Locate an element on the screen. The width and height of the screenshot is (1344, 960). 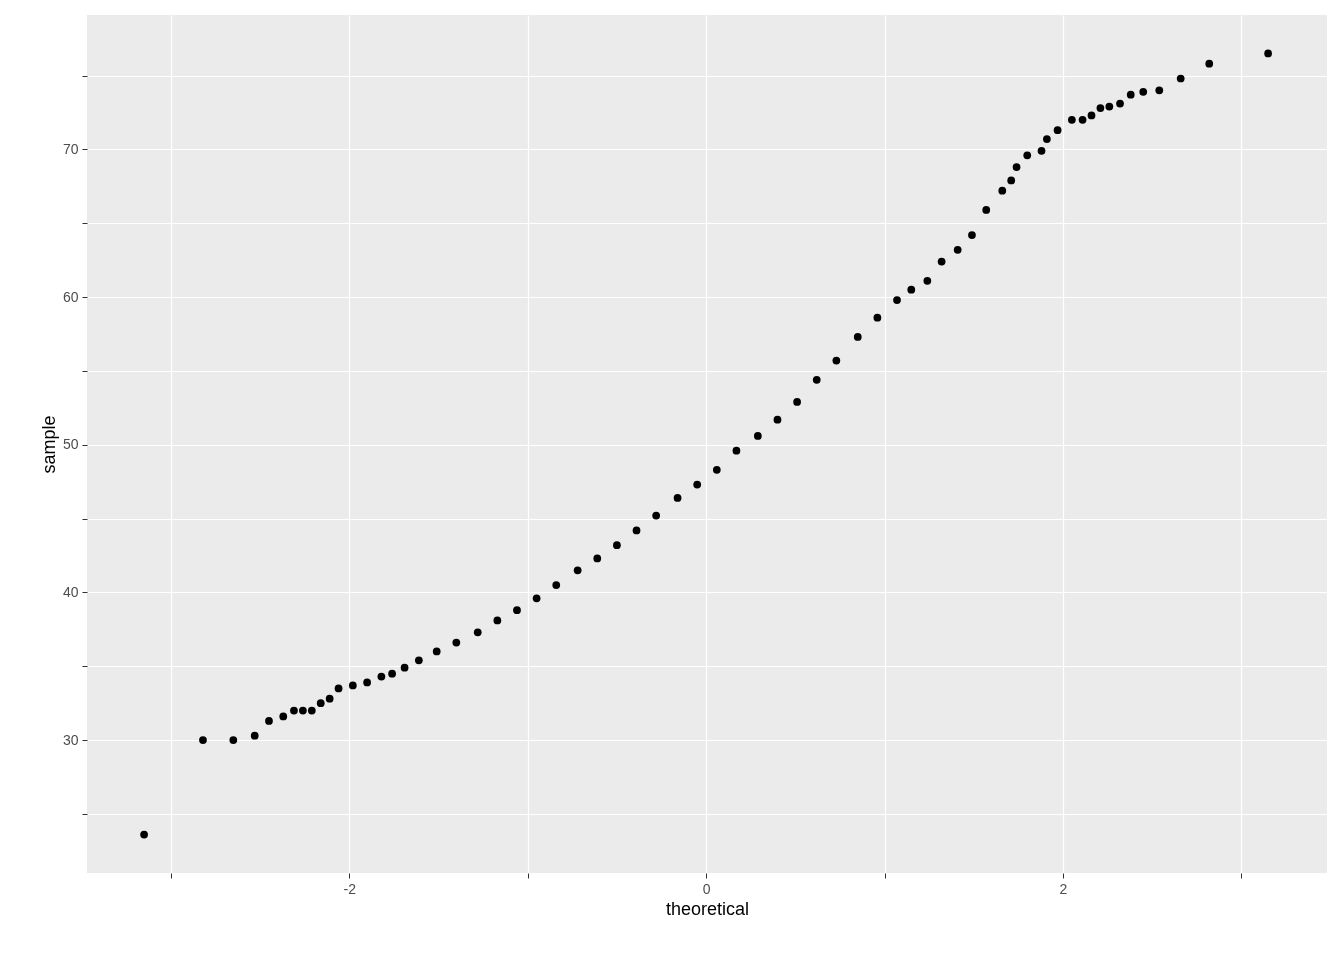
y-axis-title: sample is located at coordinates (48, 444).